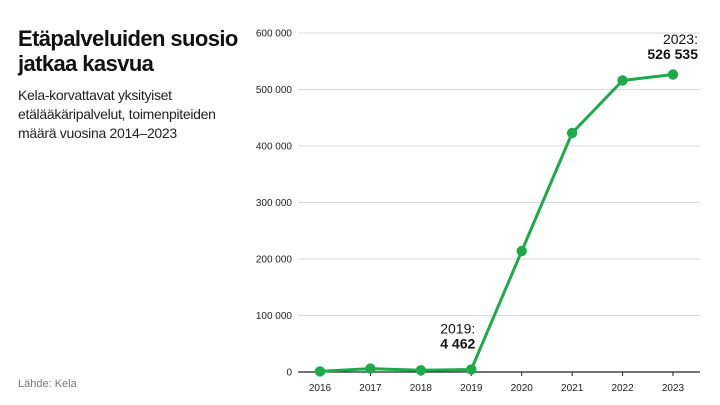 This screenshot has width=720, height=405. I want to click on data-point-2021, so click(572, 133).